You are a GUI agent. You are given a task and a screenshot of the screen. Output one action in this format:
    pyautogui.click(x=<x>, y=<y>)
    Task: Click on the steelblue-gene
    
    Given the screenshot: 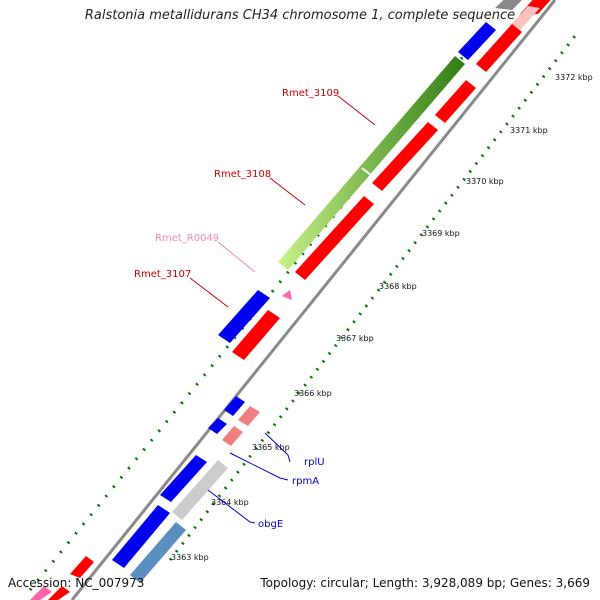 What is the action you would take?
    pyautogui.click(x=158, y=552)
    